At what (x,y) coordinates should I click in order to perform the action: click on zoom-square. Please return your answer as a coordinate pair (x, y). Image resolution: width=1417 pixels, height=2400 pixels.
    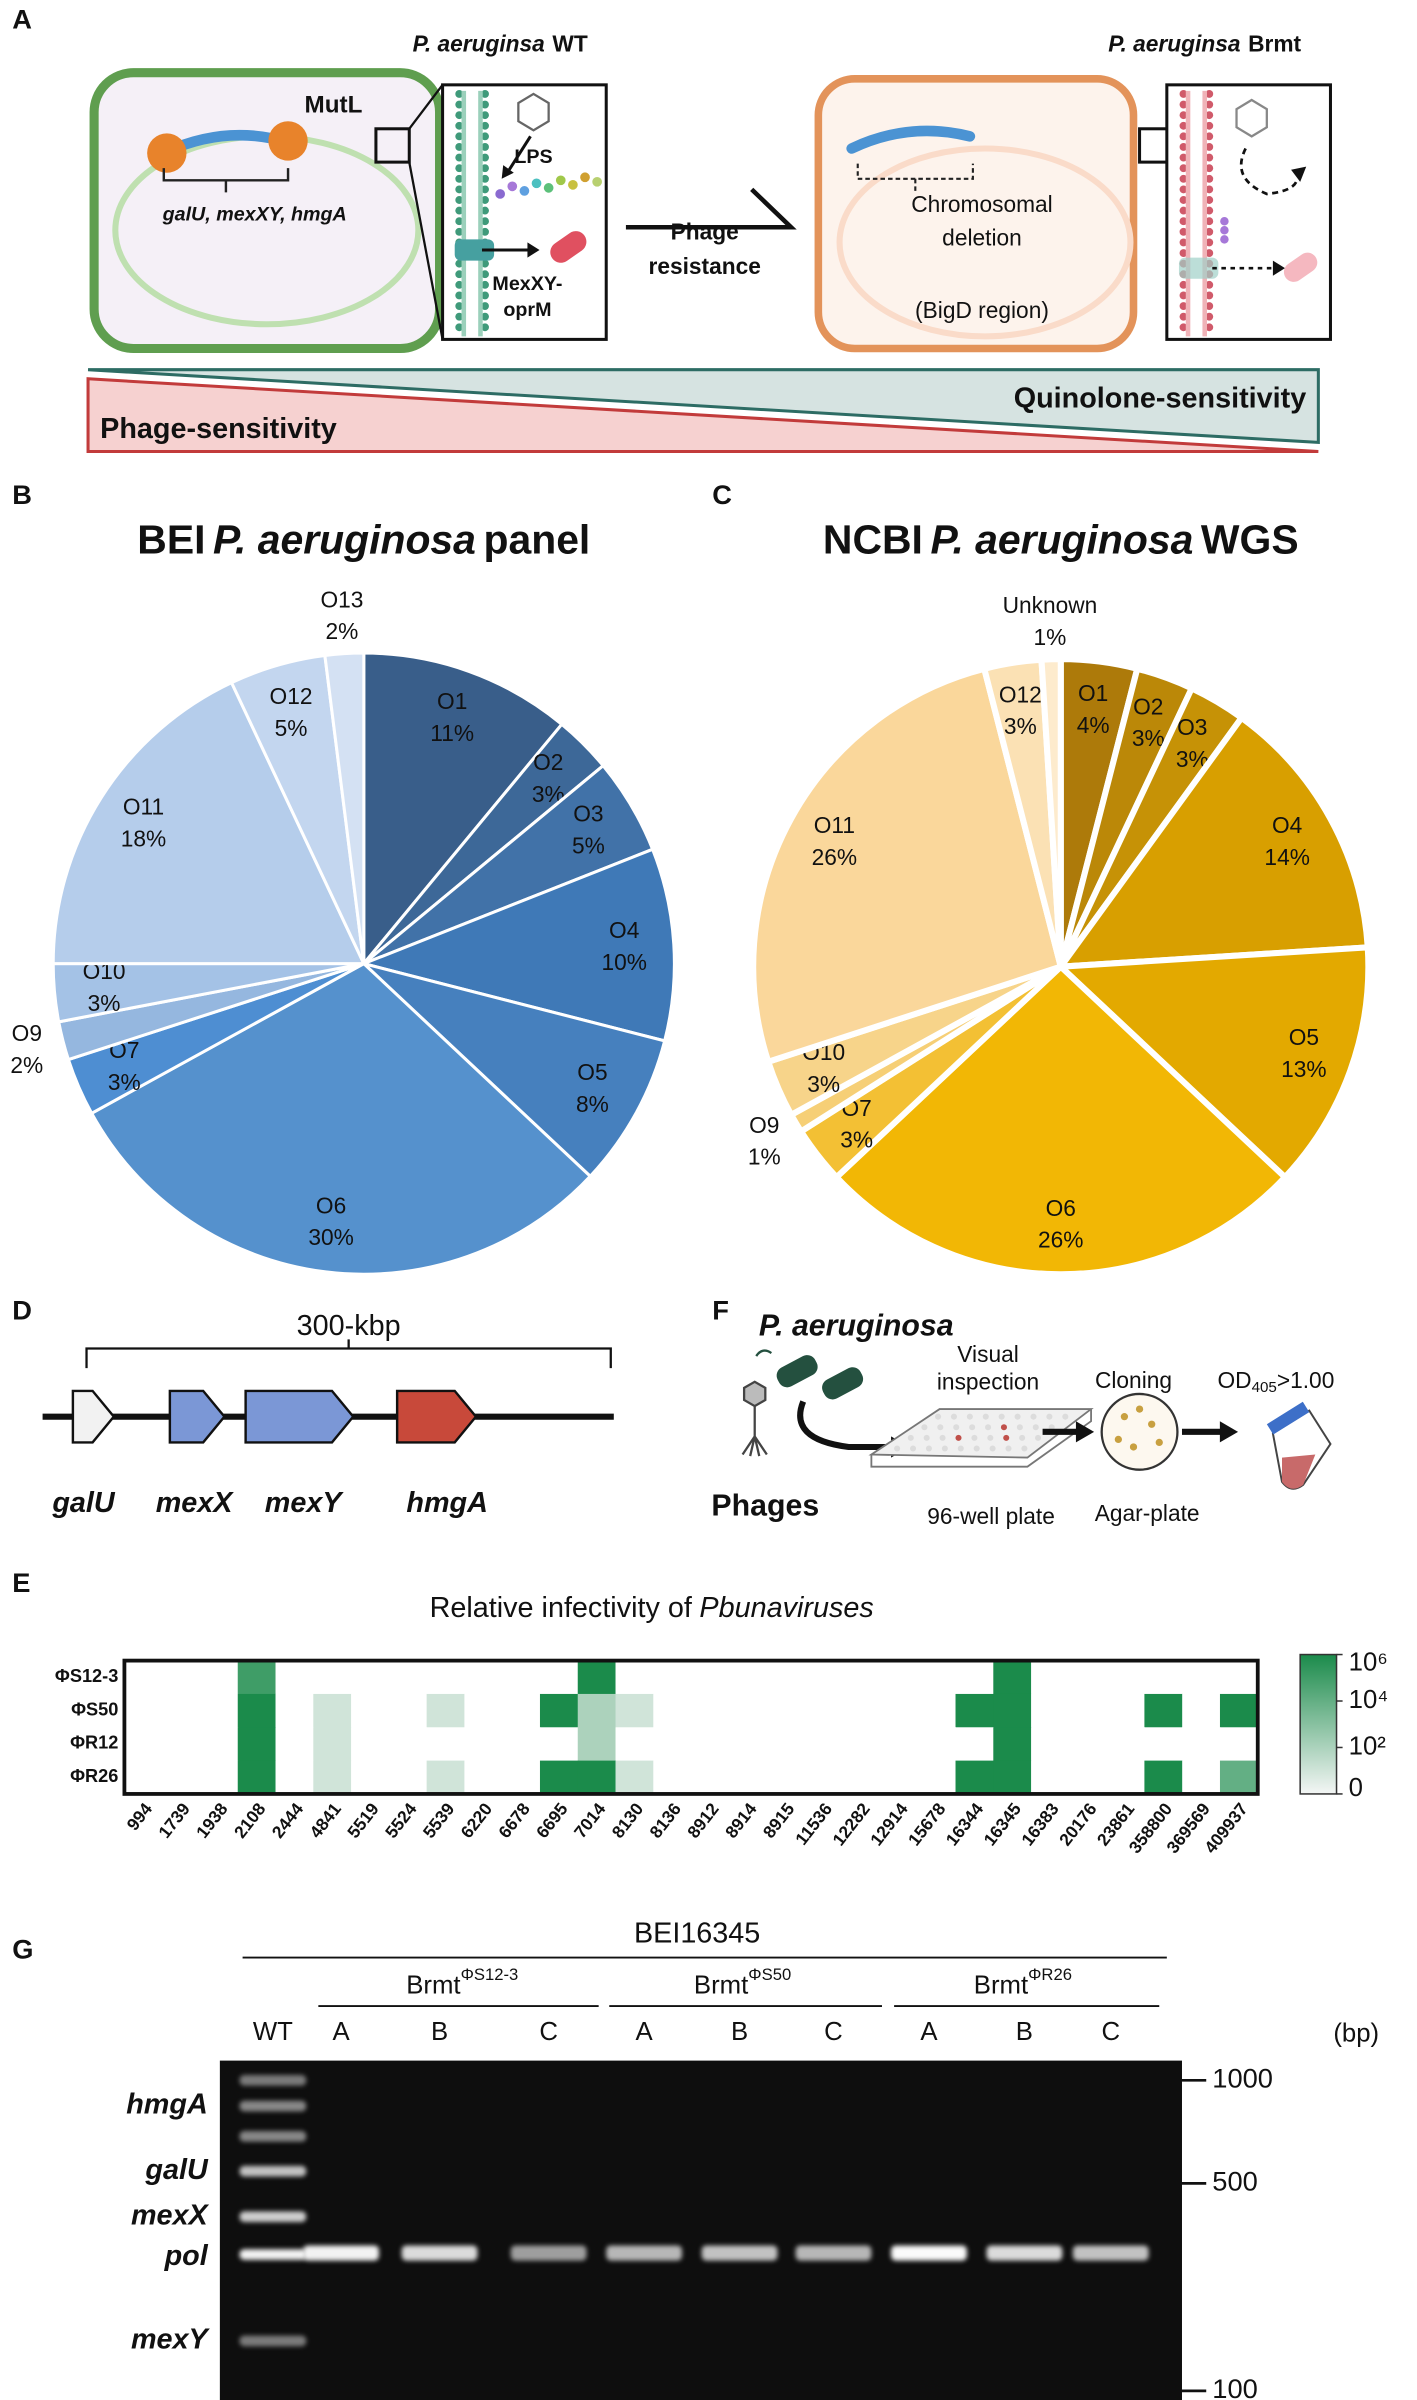
    Looking at the image, I should click on (392, 145).